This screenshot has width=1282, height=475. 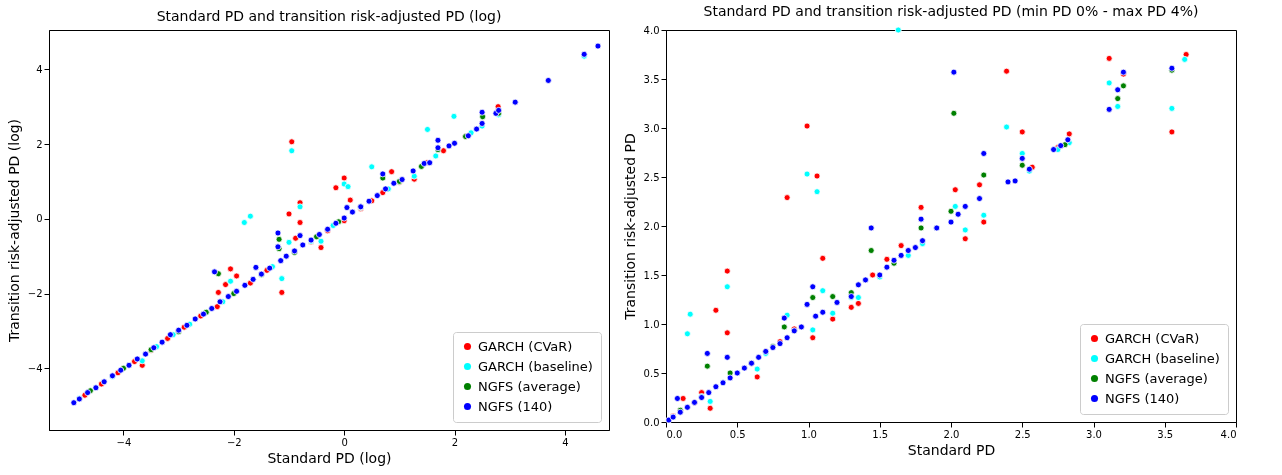 What do you see at coordinates (234, 442) in the screenshot?
I see `x-tick-label: −2` at bounding box center [234, 442].